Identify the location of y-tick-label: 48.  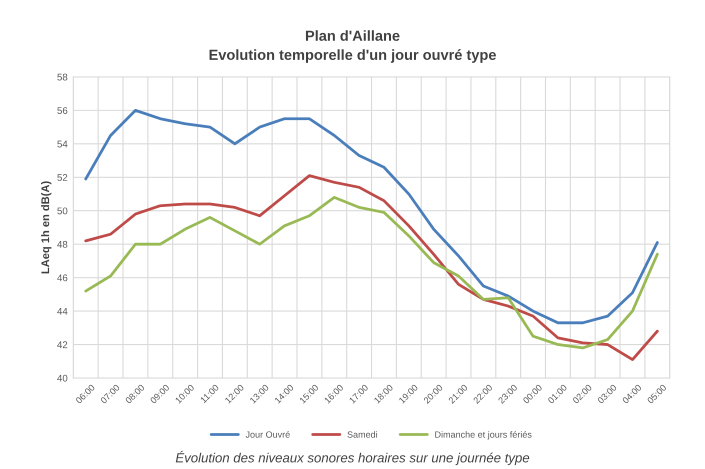
(62, 244).